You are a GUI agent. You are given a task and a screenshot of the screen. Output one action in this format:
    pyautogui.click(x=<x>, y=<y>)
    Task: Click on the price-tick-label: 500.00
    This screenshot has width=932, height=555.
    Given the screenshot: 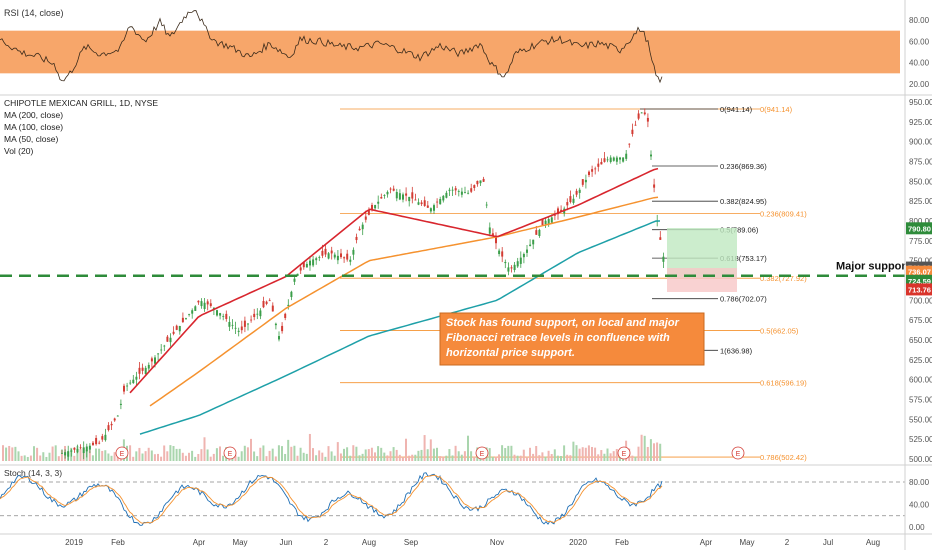 What is the action you would take?
    pyautogui.click(x=920, y=459)
    